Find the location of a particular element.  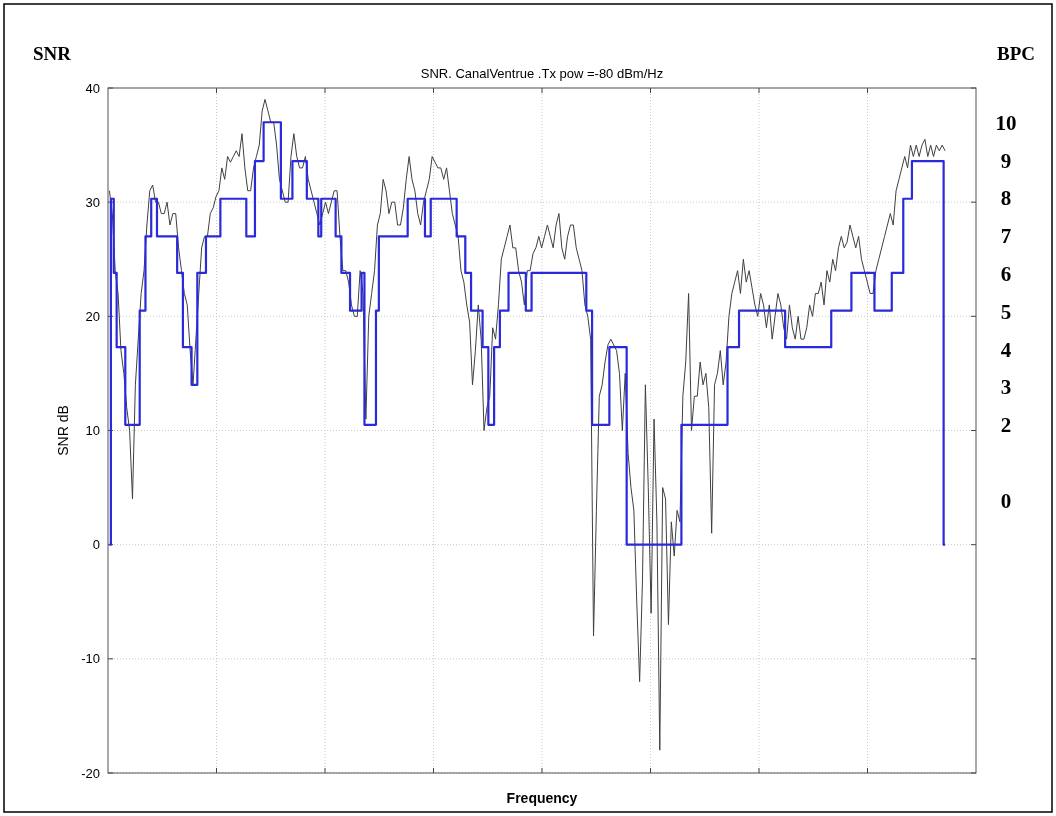

y-tick-label: 30 is located at coordinates (92, 202).